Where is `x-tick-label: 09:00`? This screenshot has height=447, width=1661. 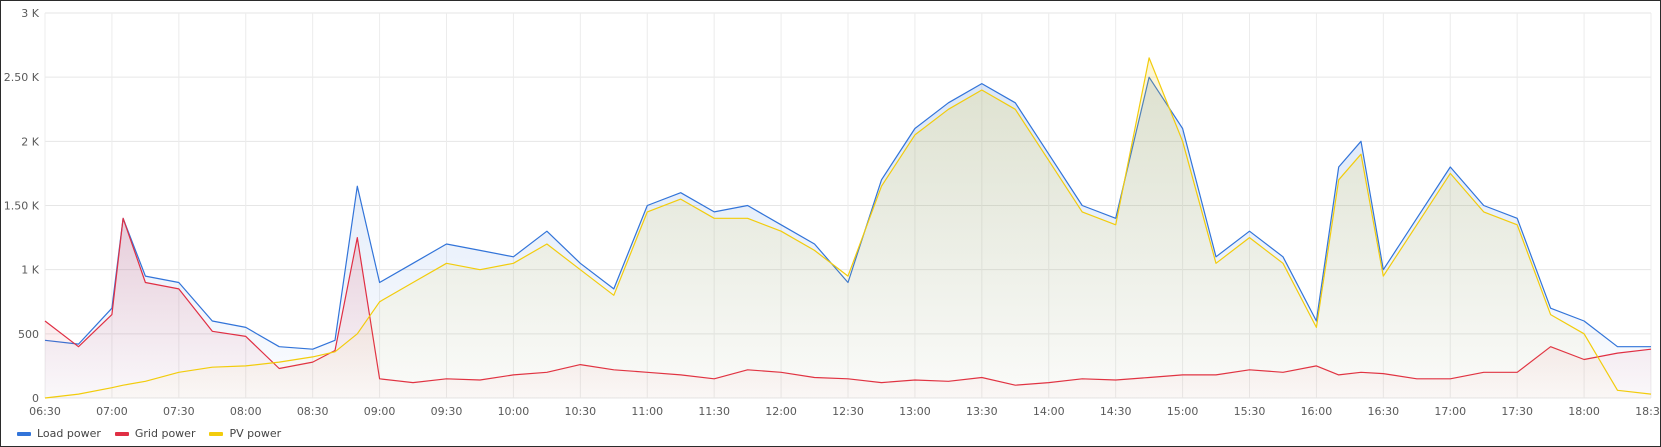
x-tick-label: 09:00 is located at coordinates (380, 411).